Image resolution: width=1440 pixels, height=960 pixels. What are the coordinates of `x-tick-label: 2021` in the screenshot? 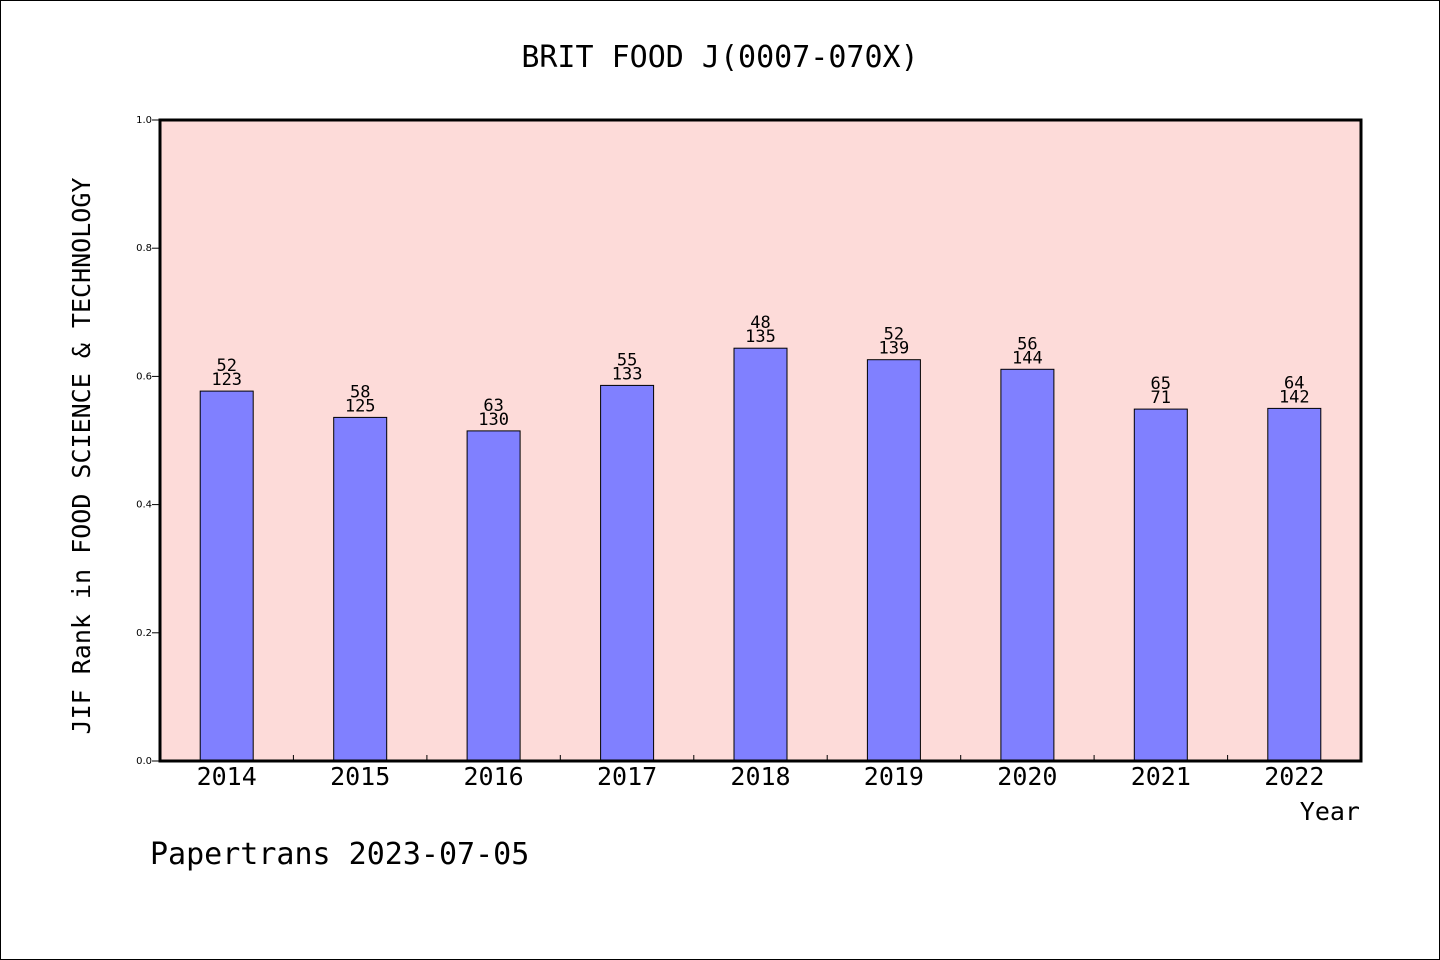 It's located at (1161, 776).